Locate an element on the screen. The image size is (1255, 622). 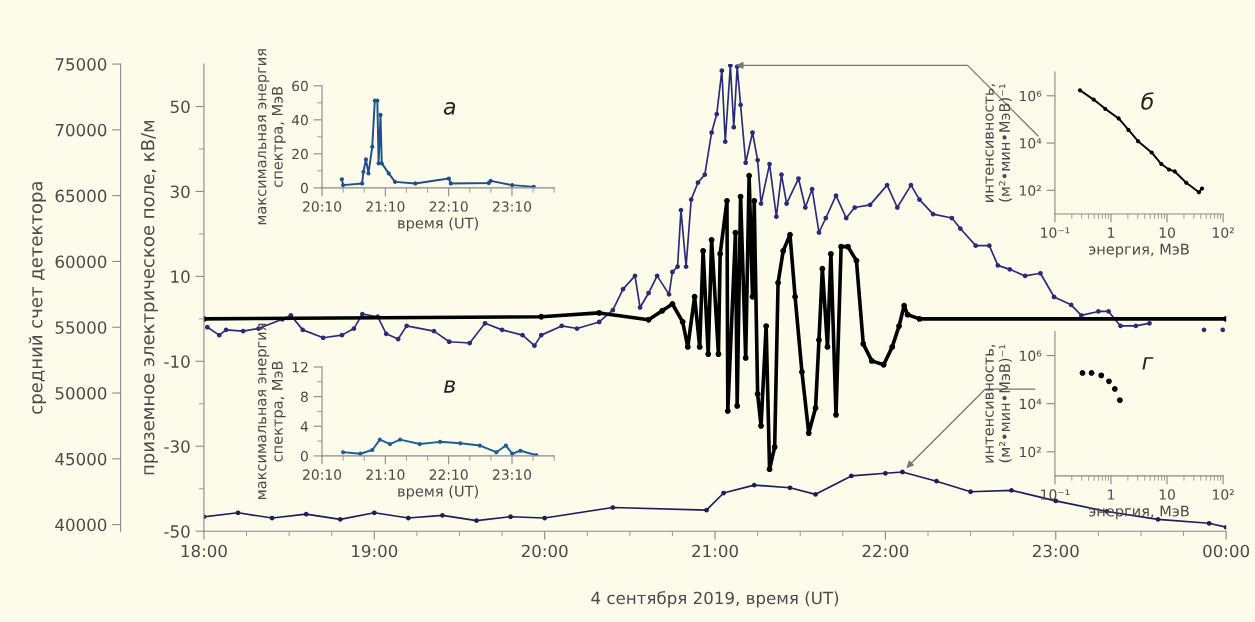
y-tick-label: 60 is located at coordinates (300, 86).